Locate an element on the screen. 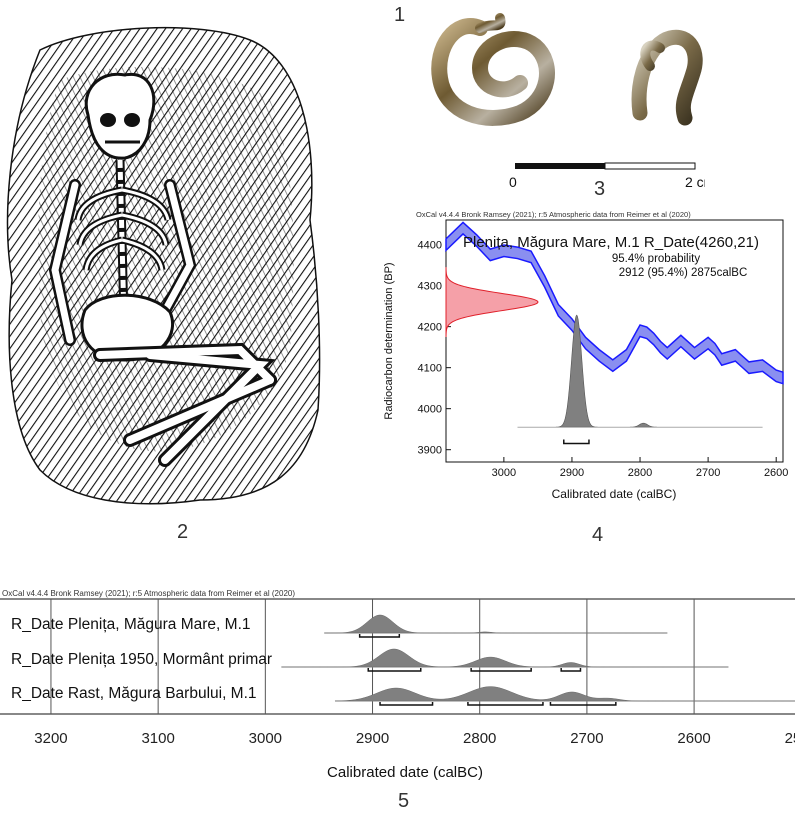  spiral-ring-2-icon is located at coordinates (667, 77).